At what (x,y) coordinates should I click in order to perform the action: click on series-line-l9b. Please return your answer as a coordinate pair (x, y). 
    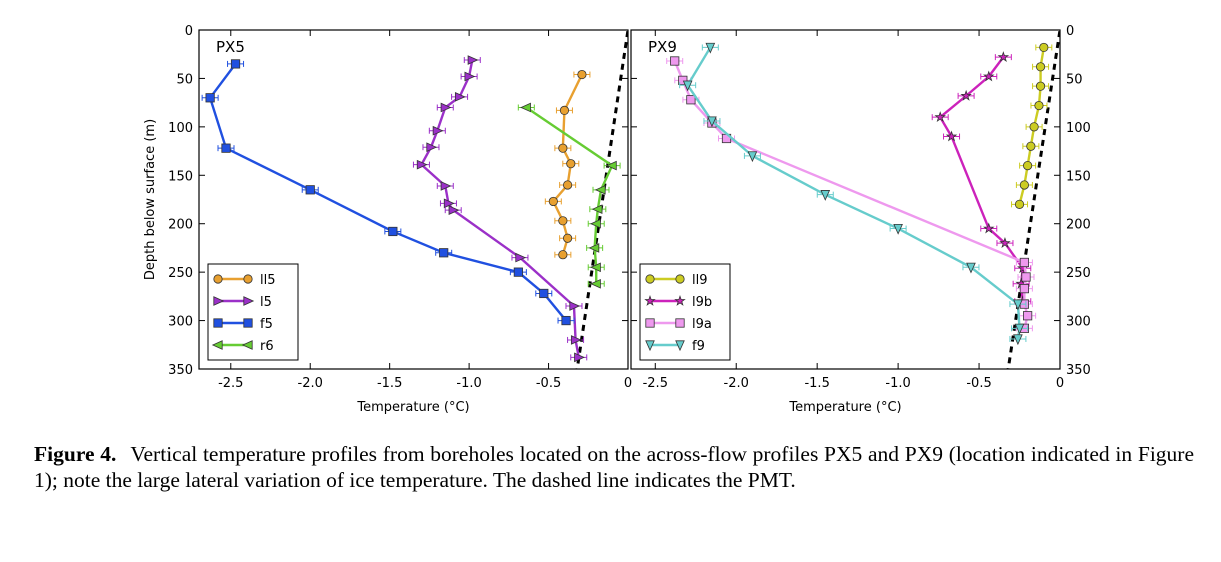
    Looking at the image, I should click on (981, 179).